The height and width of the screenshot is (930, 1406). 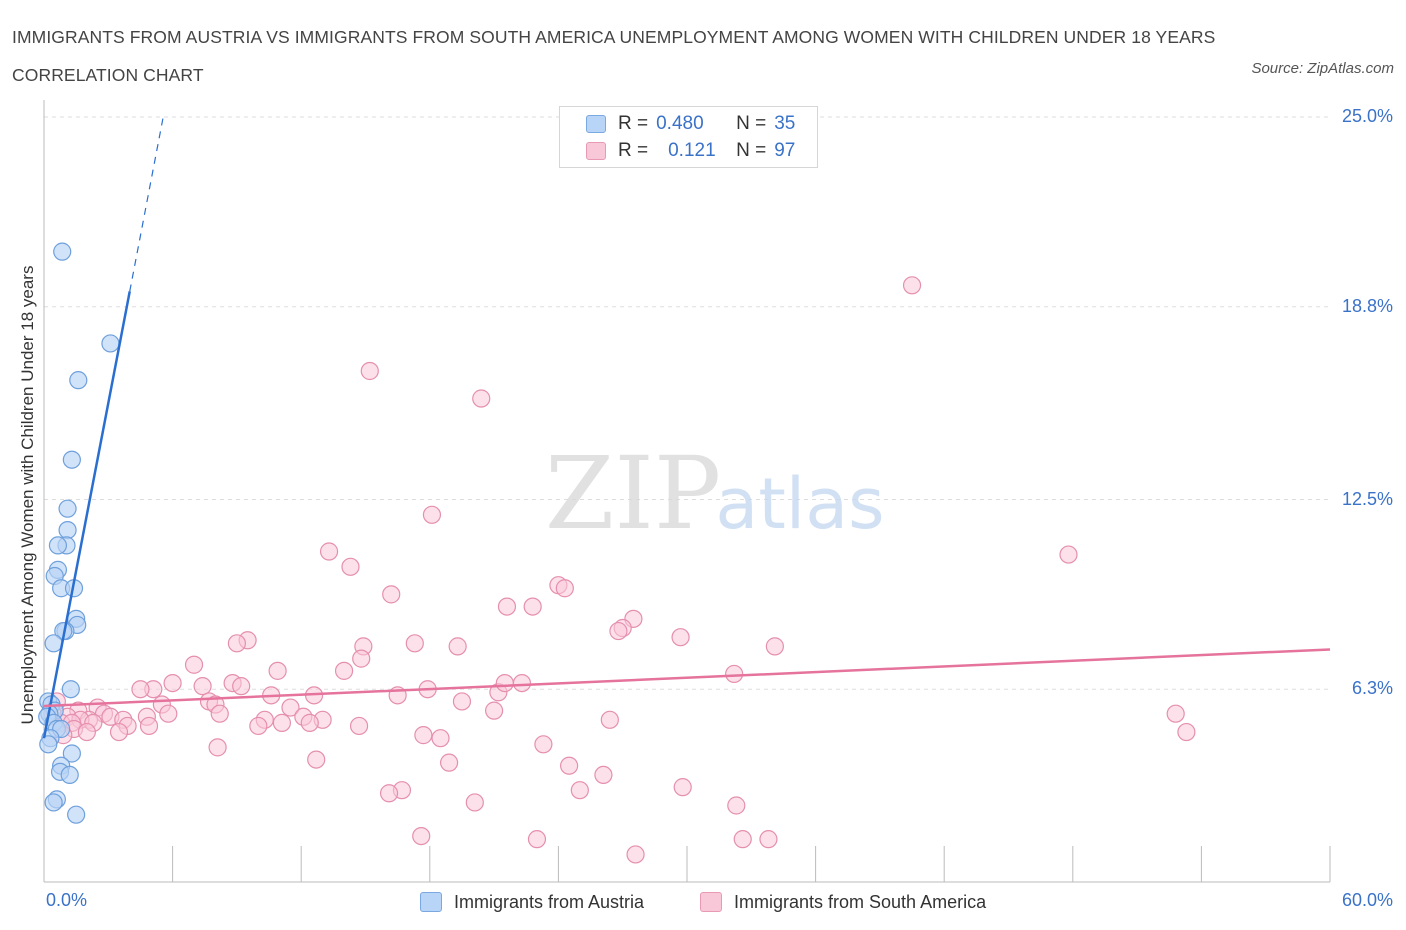 What do you see at coordinates (751, 123) in the screenshot?
I see `legend-austria-n-label: N =` at bounding box center [751, 123].